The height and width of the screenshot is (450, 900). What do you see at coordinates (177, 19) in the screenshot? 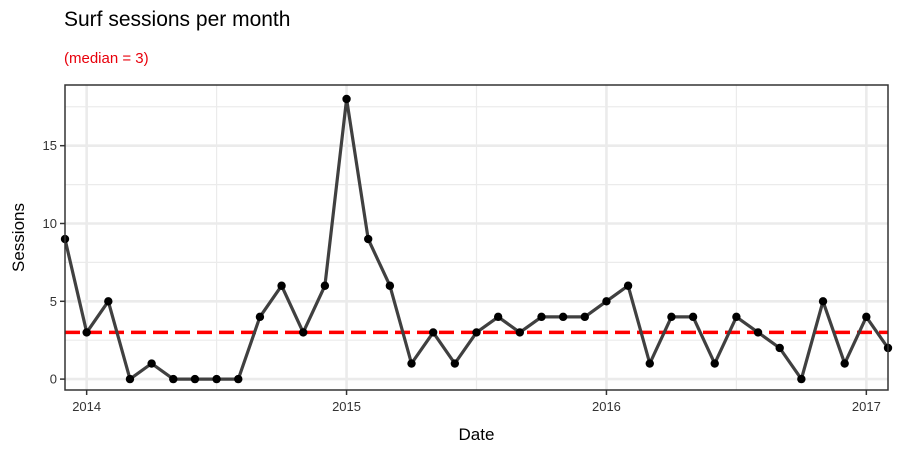
I see `chart-title: Surf sessions per month` at bounding box center [177, 19].